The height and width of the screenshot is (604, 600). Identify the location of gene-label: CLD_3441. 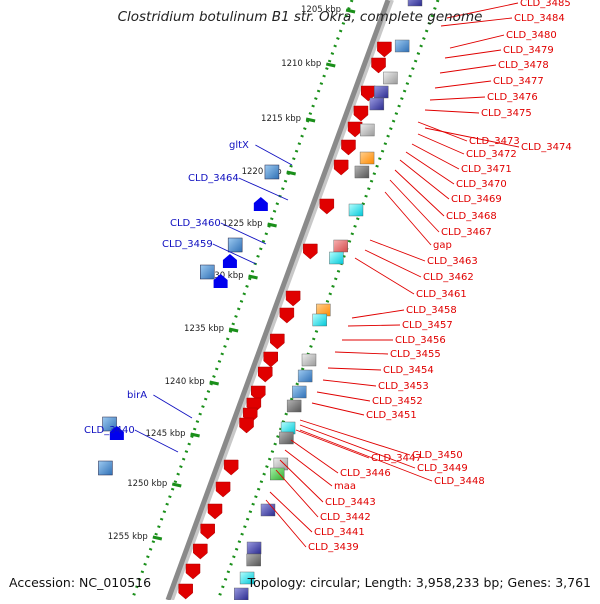
(339, 532).